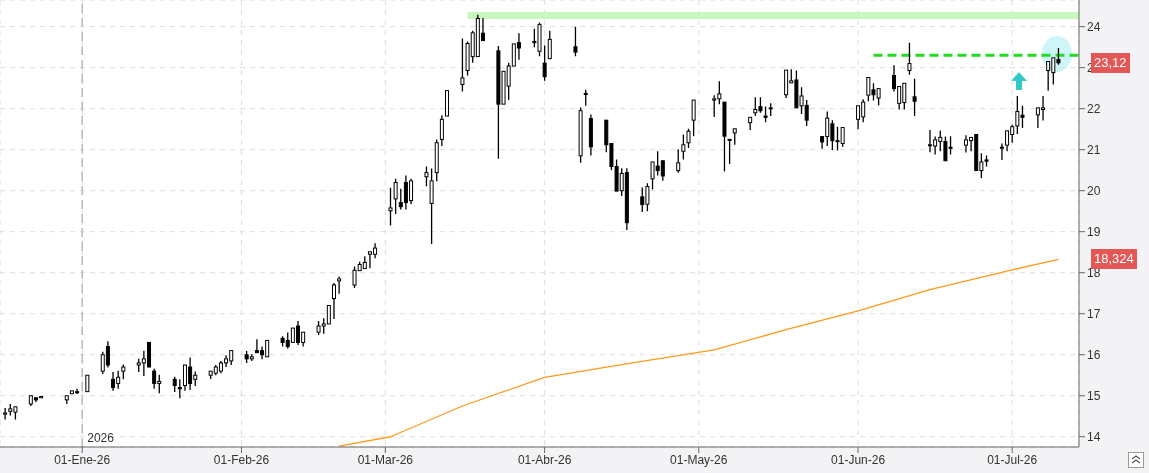 Image resolution: width=1149 pixels, height=473 pixels. I want to click on x-tick-label: 01-May-26, so click(699, 459).